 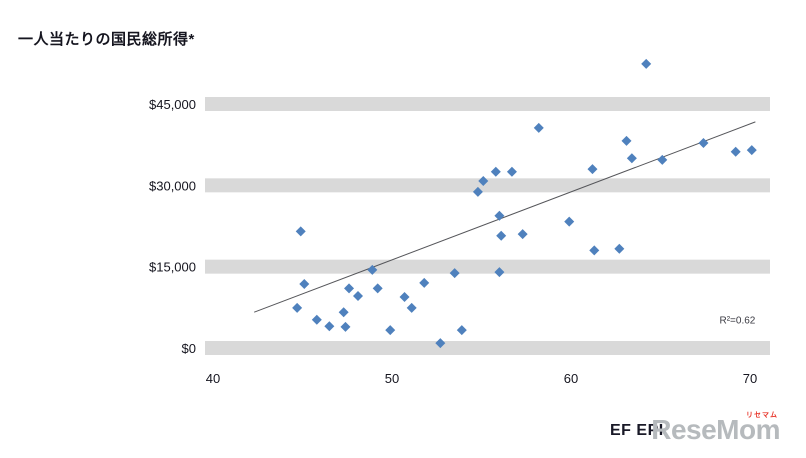 I want to click on chart-title: 一人当たりの国民総所得*, so click(x=106, y=39).